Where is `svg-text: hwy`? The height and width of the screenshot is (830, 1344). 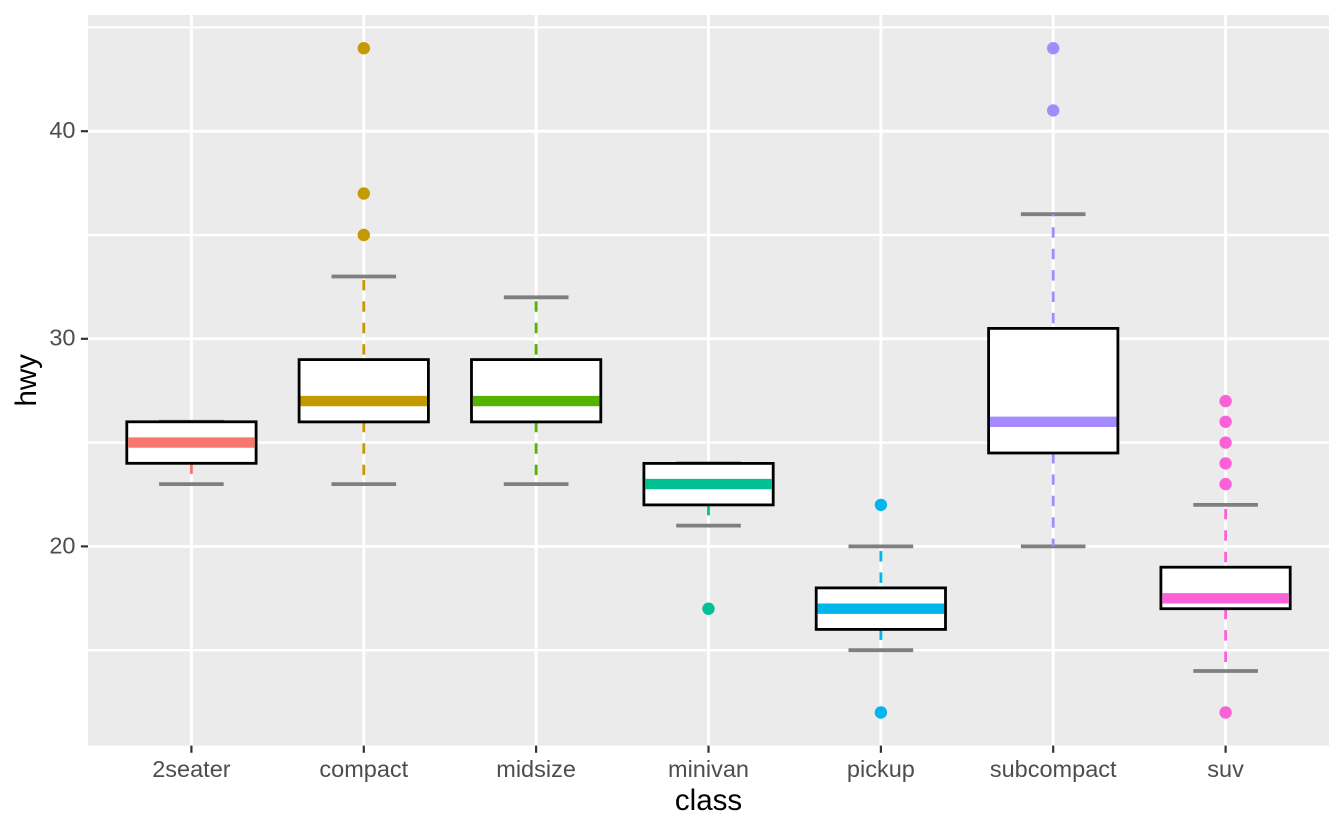 svg-text: hwy is located at coordinates (26, 380).